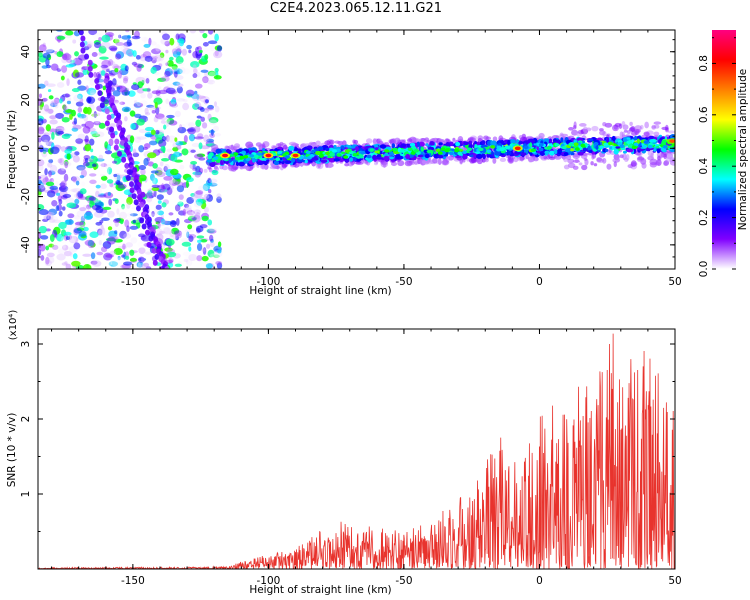 This screenshot has height=600, width=750. What do you see at coordinates (403, 581) in the screenshot?
I see `bottom-xtick-label: -50` at bounding box center [403, 581].